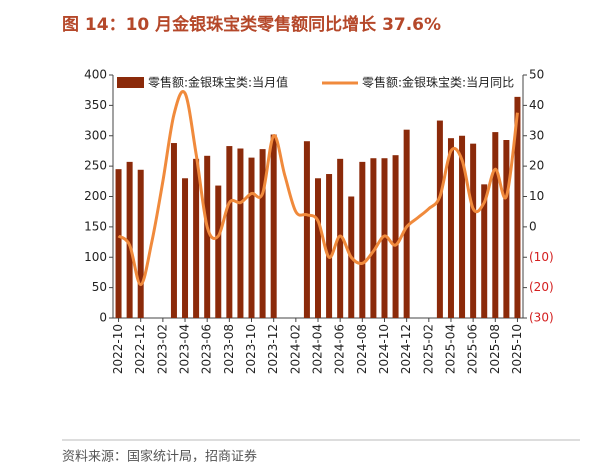 Image resolution: width=601 pixels, height=476 pixels. What do you see at coordinates (473, 349) in the screenshot?
I see `x-tick-label: 2025-06` at bounding box center [473, 349].